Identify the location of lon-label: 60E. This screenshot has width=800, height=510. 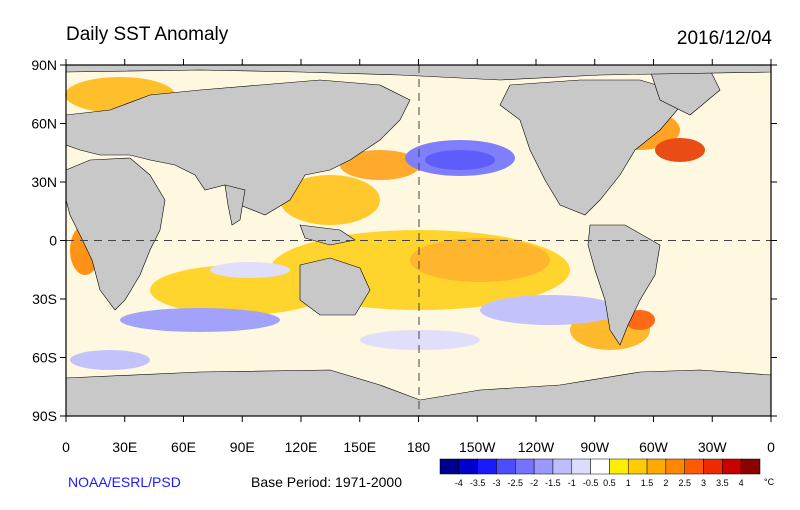
(183, 447).